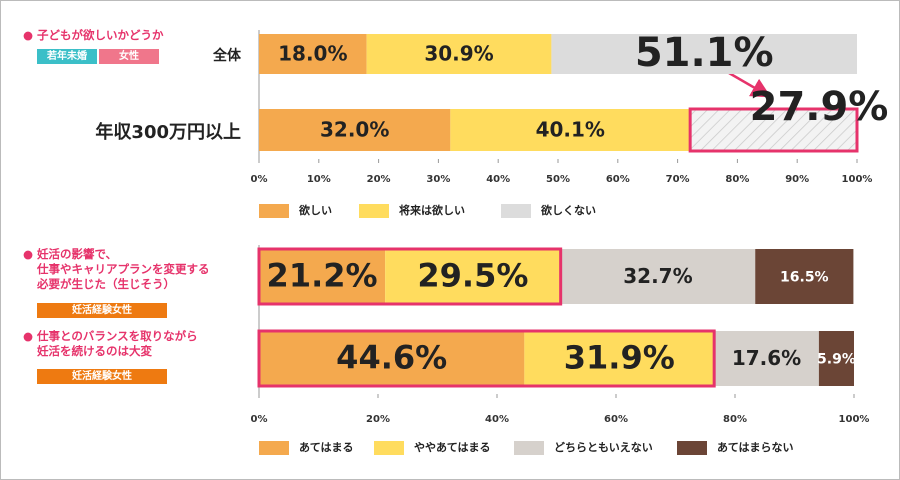 Image resolution: width=900 pixels, height=480 pixels. I want to click on value-label: 21.2%, so click(322, 276).